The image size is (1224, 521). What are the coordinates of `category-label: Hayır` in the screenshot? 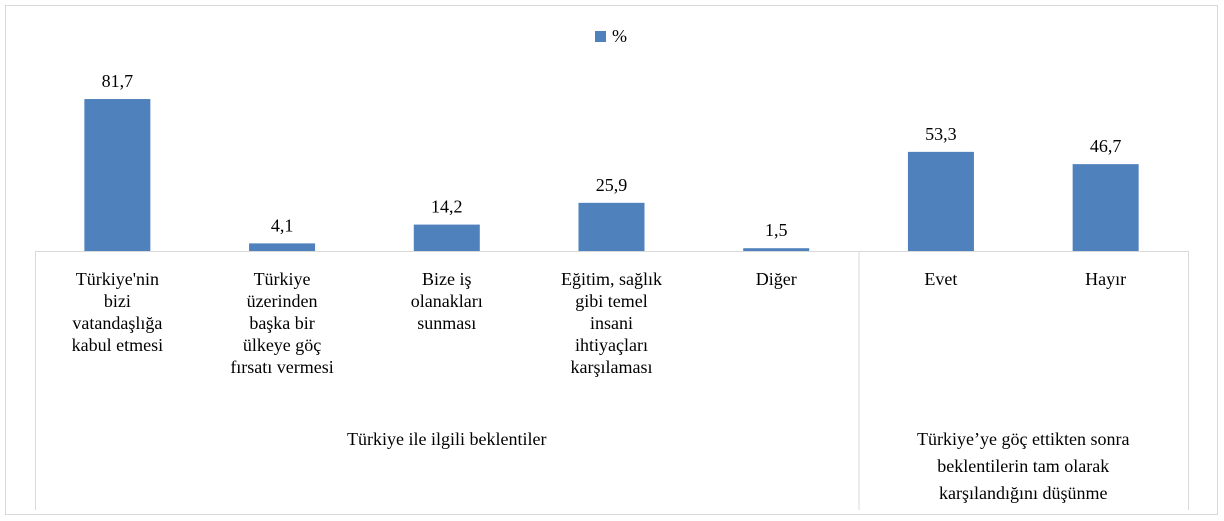 It's located at (1106, 279).